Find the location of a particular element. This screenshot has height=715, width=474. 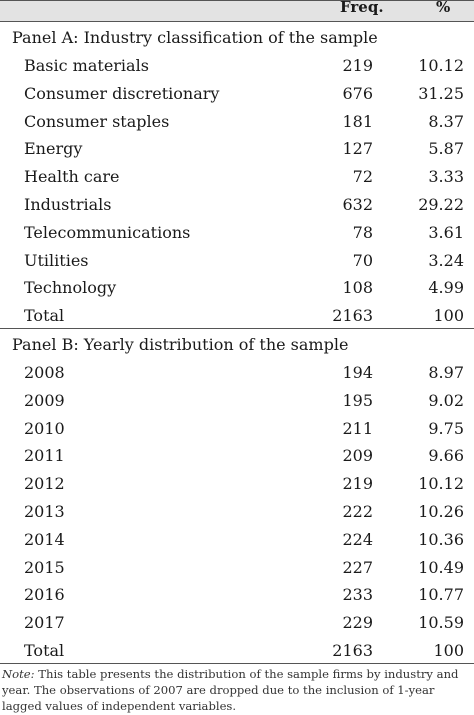

row-label: 2014 is located at coordinates (44, 539).